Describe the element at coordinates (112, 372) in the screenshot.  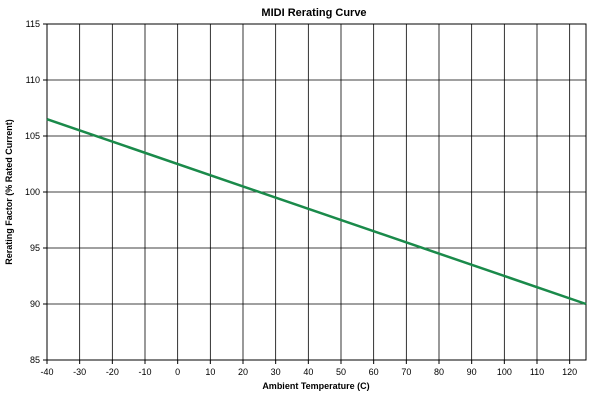
I see `x-tick-label: -20` at that location.